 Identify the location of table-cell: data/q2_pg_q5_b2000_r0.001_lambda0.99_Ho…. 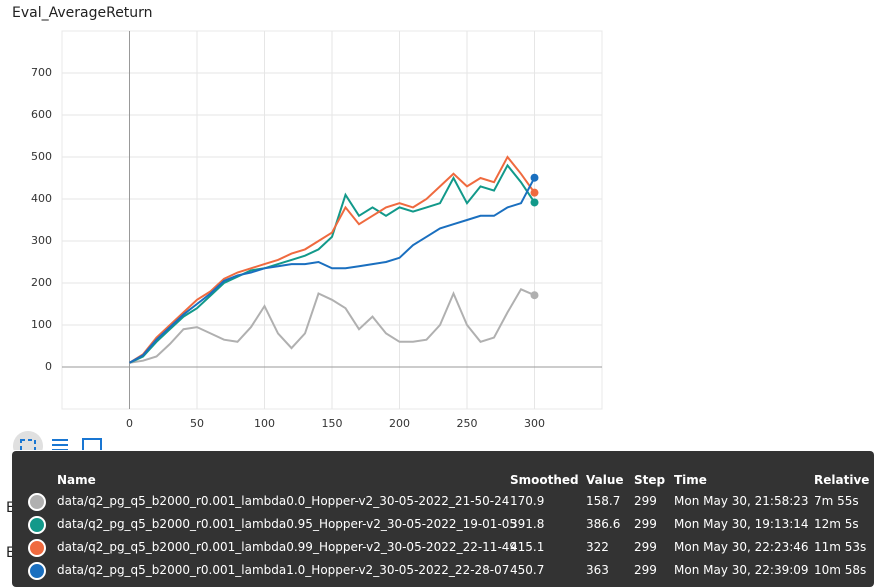
(287, 547).